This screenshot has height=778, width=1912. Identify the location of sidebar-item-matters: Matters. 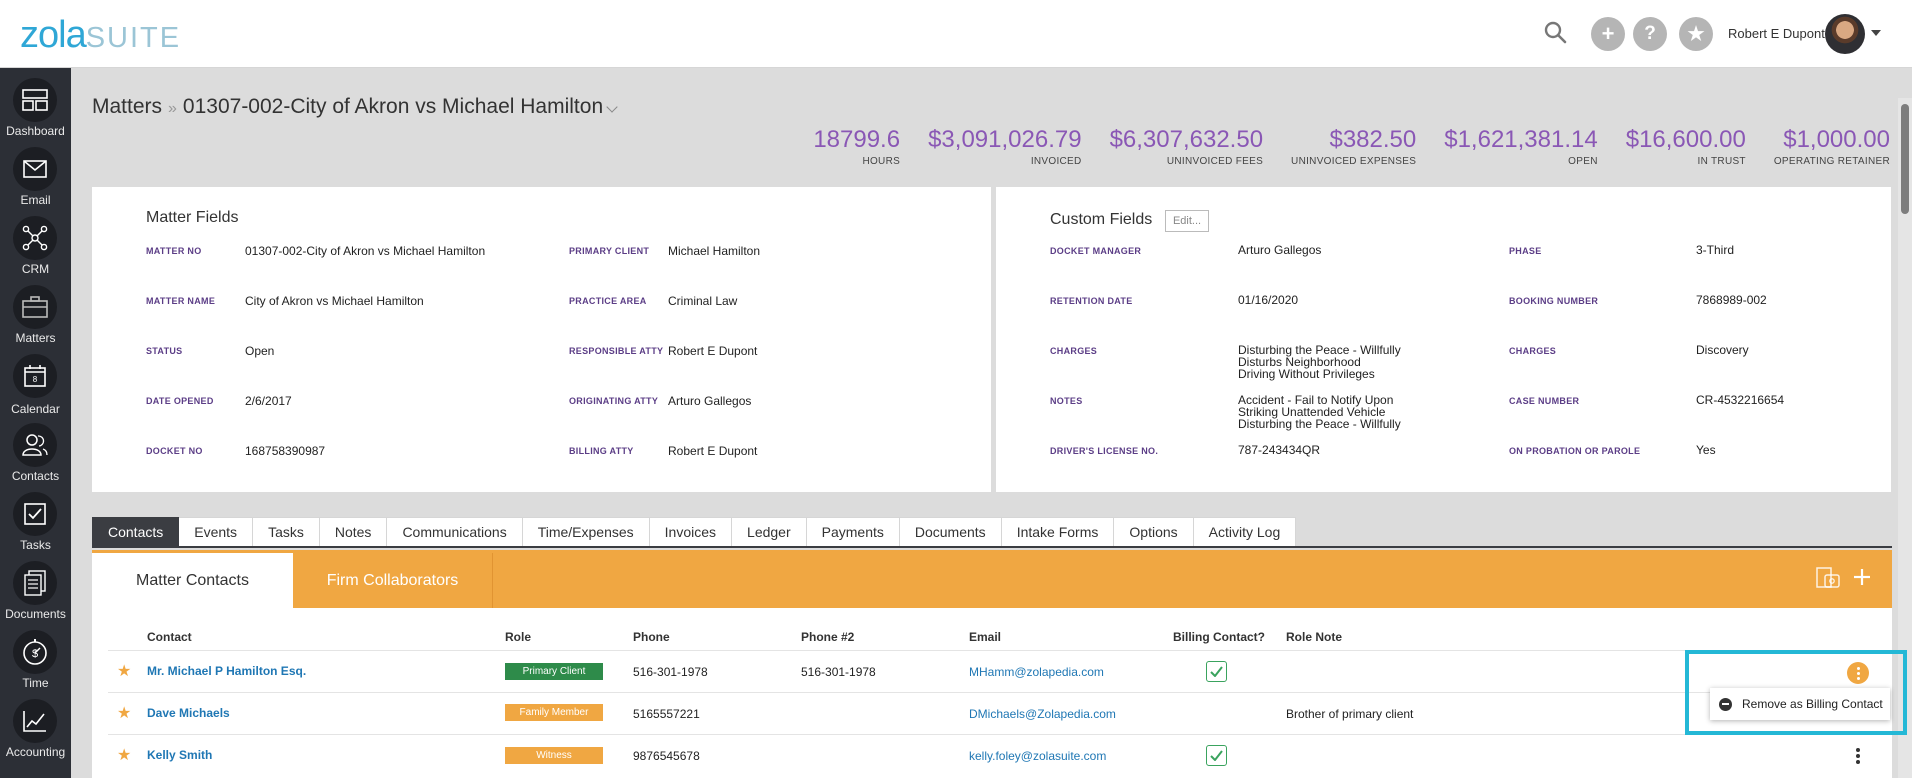
(35, 313).